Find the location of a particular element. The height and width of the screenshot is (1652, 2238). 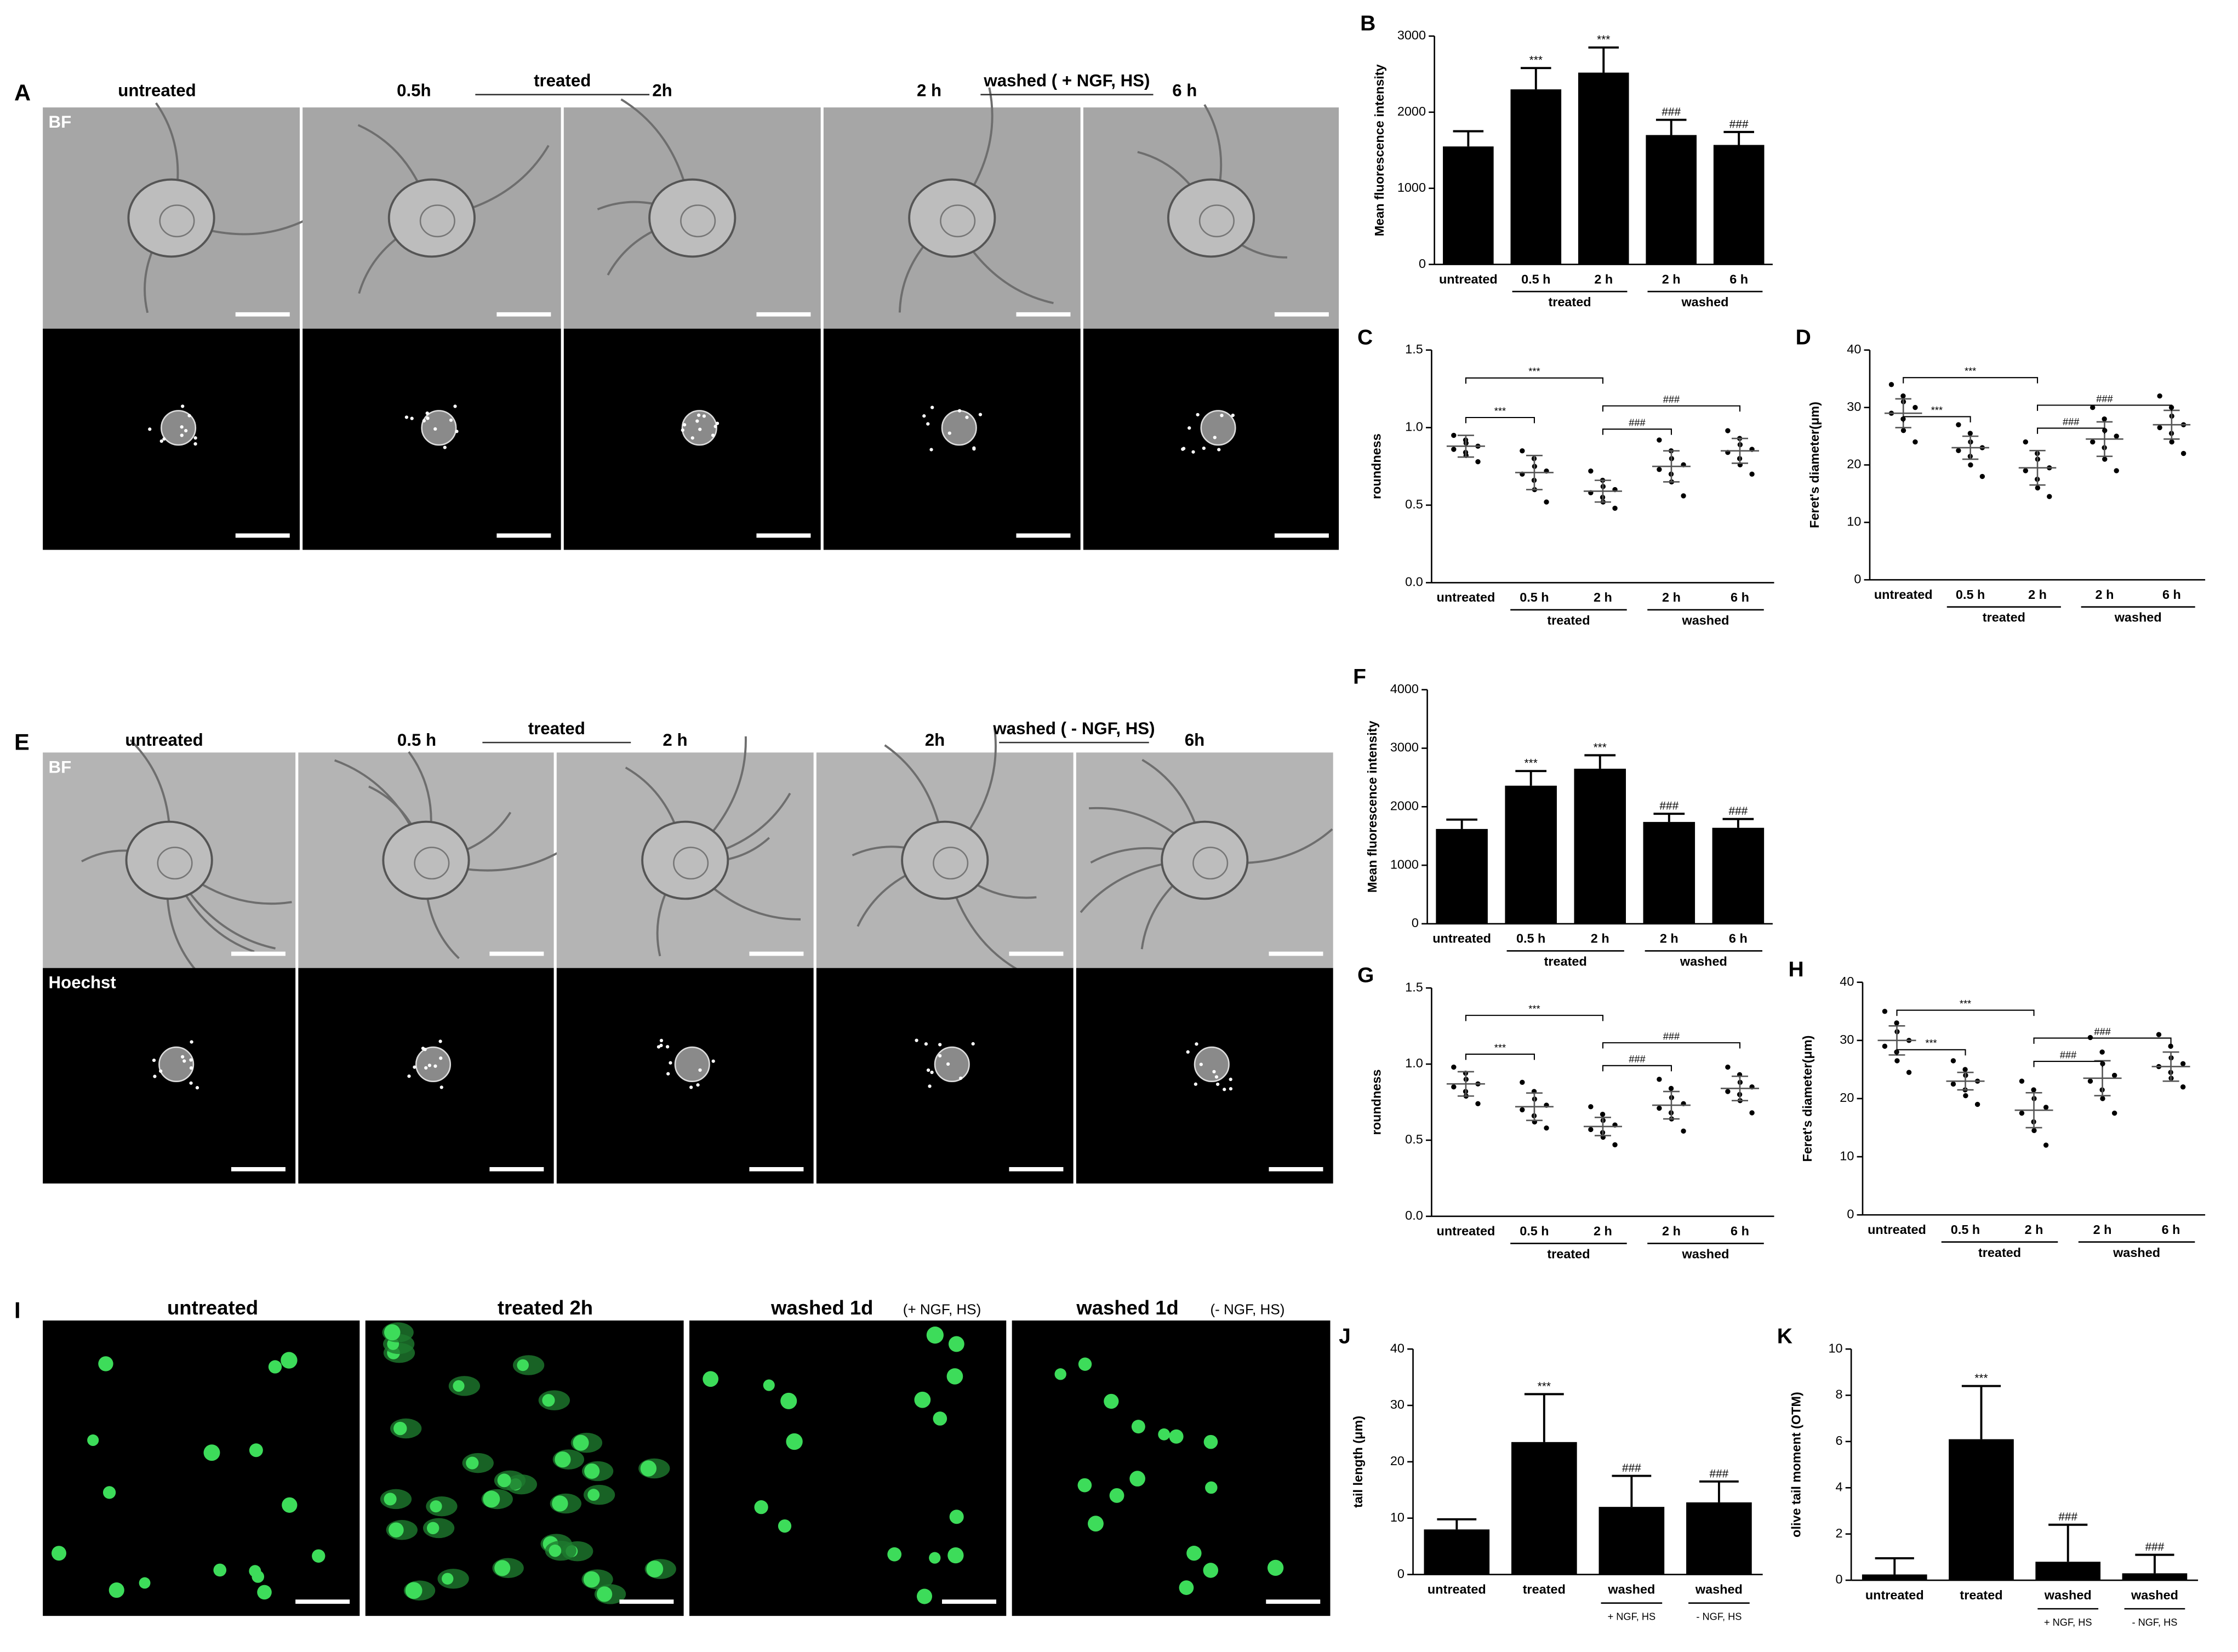

y-tick-label: 1.0 is located at coordinates (1414, 427).